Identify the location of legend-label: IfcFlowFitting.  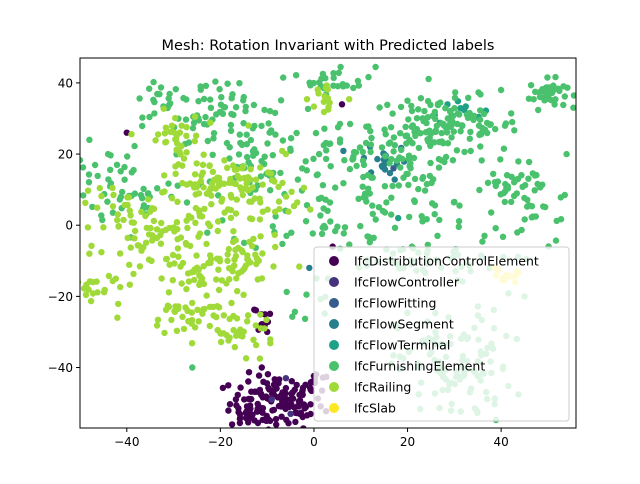
(395, 303).